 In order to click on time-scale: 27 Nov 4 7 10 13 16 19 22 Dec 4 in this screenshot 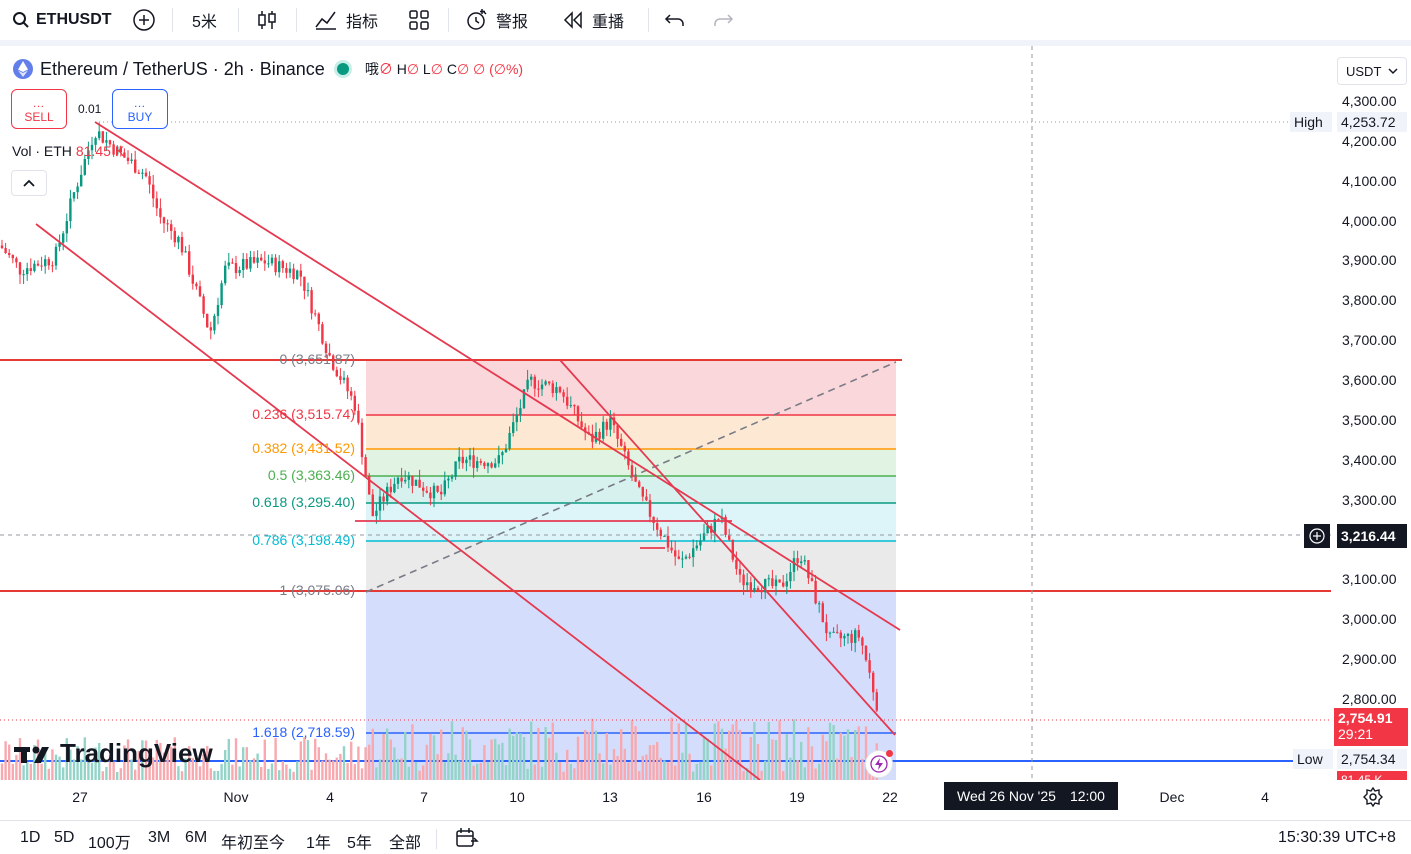, I will do `click(665, 796)`.